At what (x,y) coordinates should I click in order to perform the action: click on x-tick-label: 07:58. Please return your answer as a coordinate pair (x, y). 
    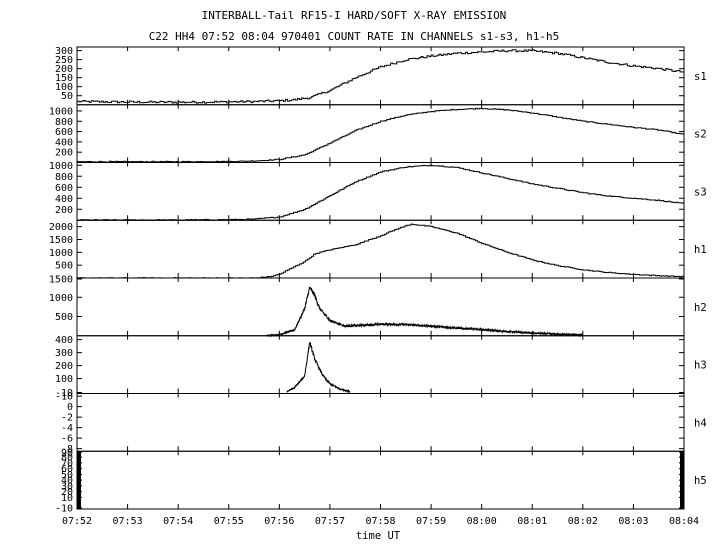
    Looking at the image, I should click on (380, 521).